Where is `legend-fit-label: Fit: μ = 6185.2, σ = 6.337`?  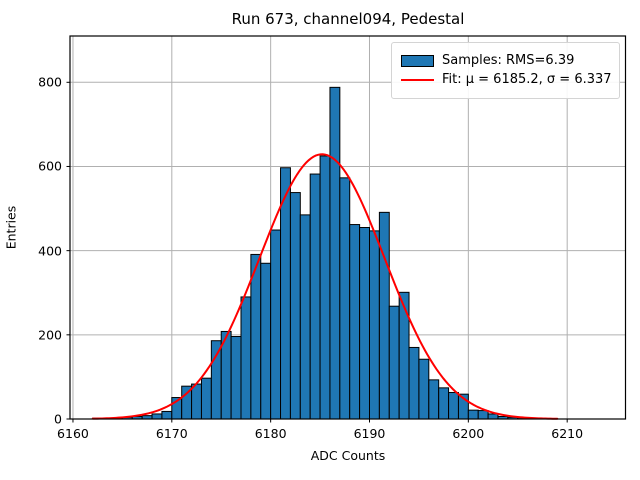 legend-fit-label: Fit: μ = 6185.2, σ = 6.337 is located at coordinates (527, 79).